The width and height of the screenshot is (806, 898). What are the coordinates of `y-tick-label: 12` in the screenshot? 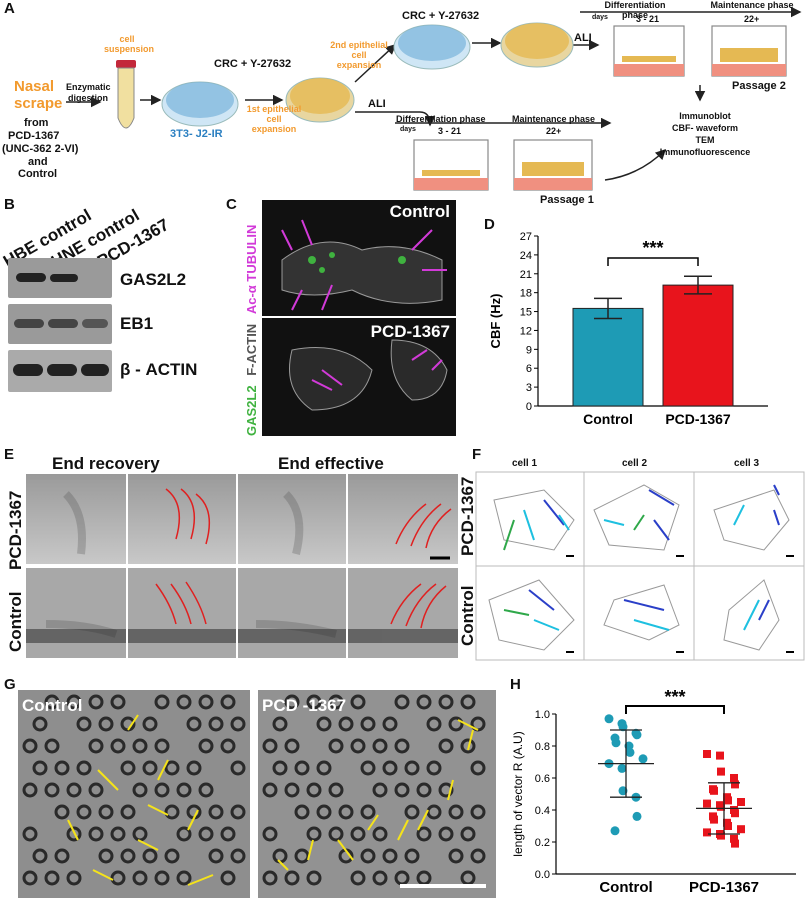 It's located at (526, 331).